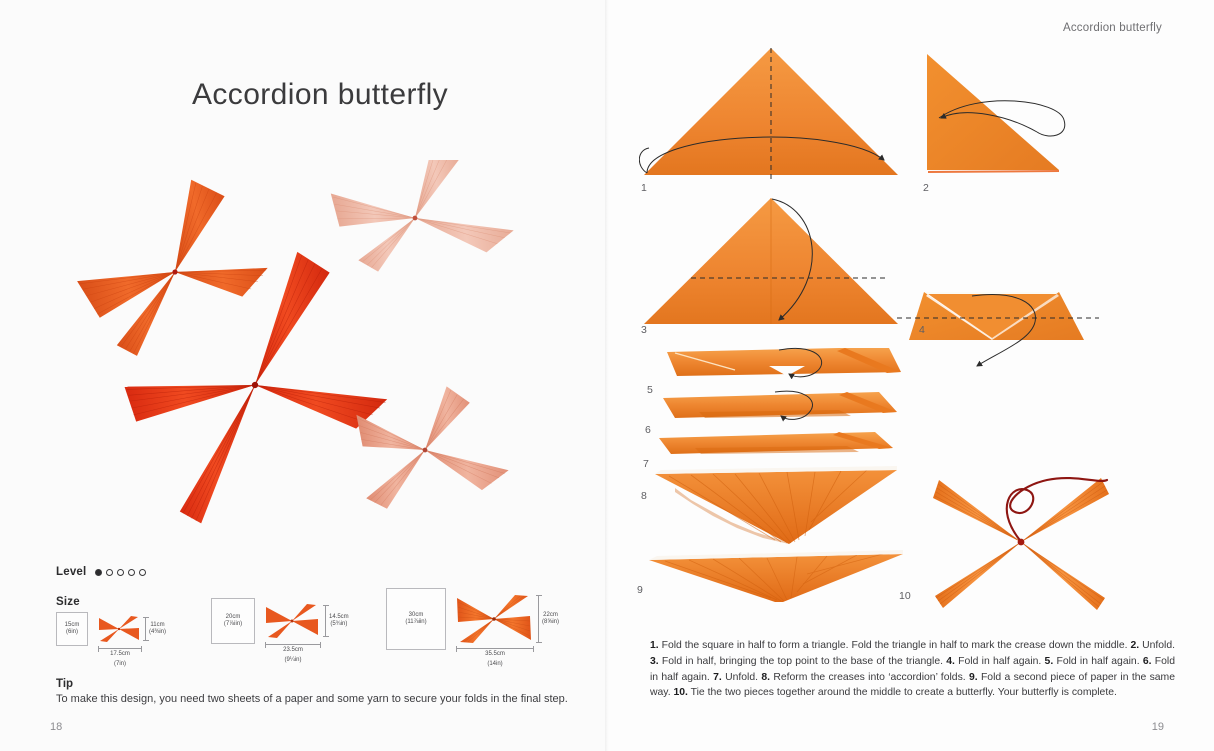 This screenshot has height=751, width=1214. What do you see at coordinates (644, 330) in the screenshot?
I see `step-number-3: 3` at bounding box center [644, 330].